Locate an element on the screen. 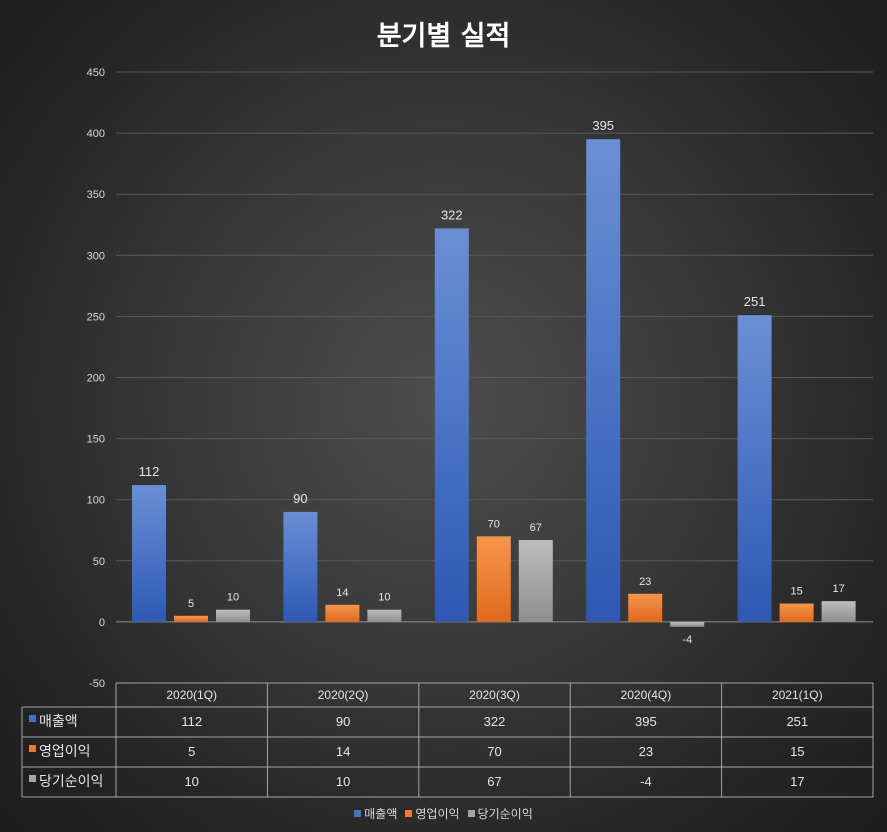 The image size is (887, 832). data-label: 5 is located at coordinates (191, 604).